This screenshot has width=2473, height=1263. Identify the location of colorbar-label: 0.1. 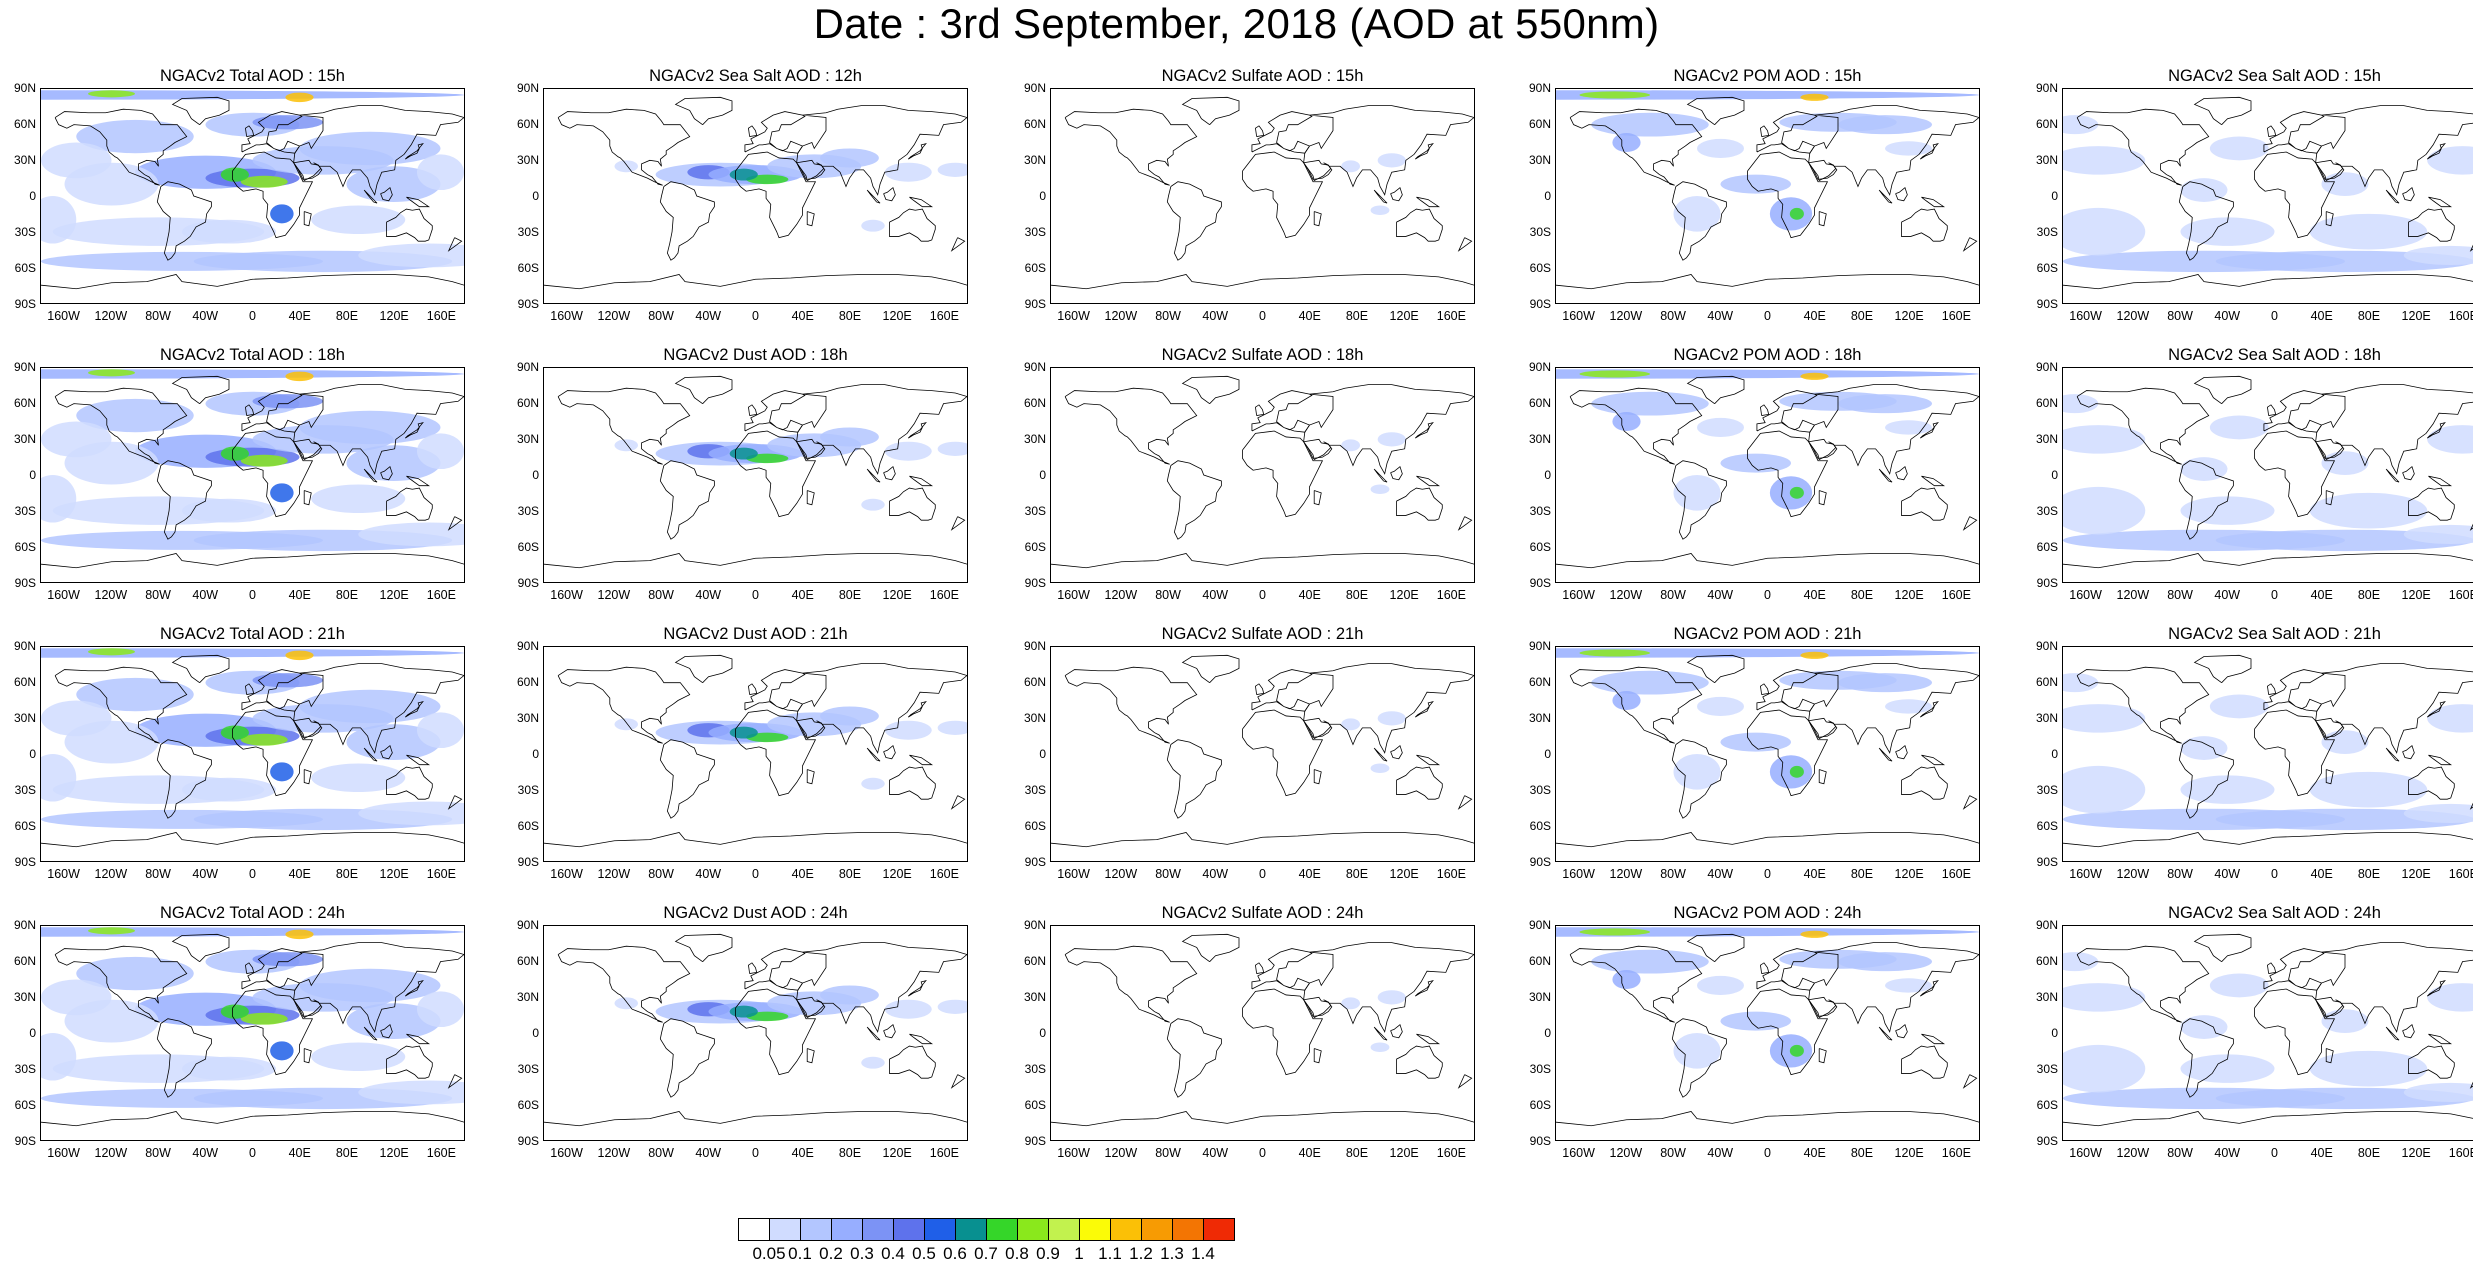
(800, 1253).